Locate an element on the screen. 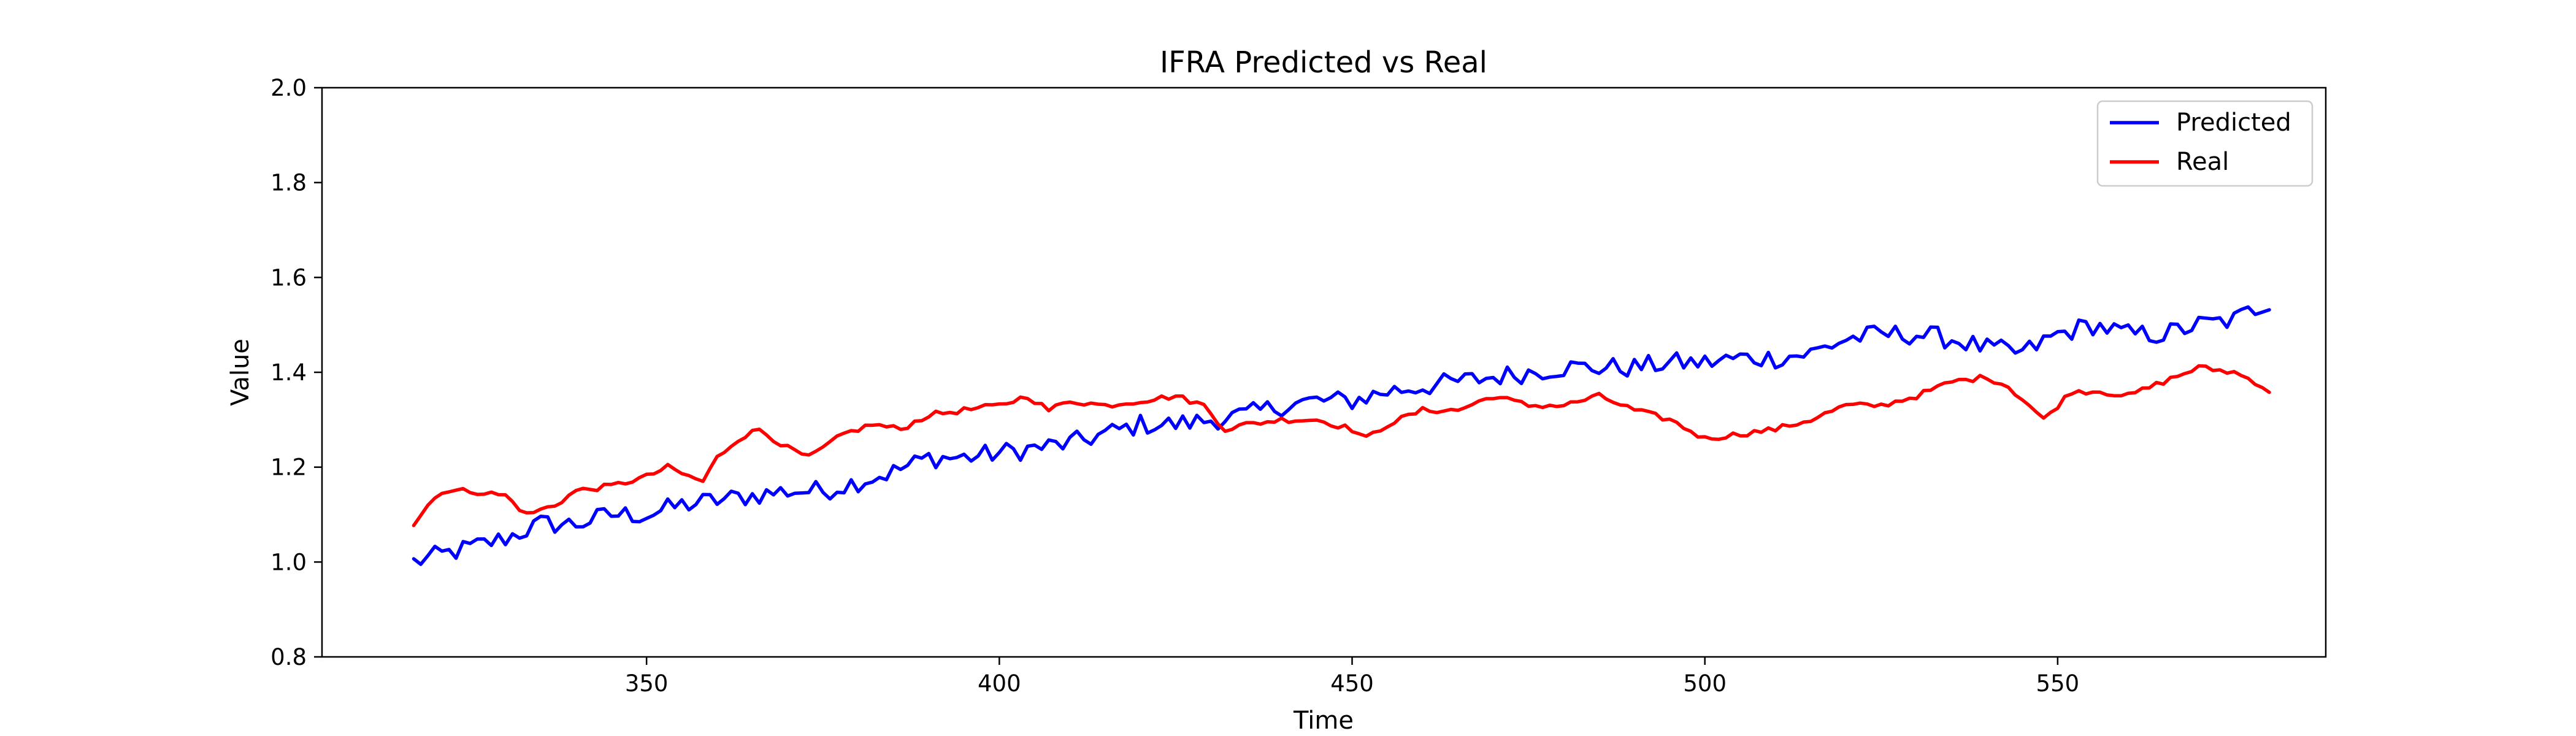  y-axis-ticks: 0.8 1.0 1.2 1.4 1.6 1.8 2.0 is located at coordinates (296, 372).